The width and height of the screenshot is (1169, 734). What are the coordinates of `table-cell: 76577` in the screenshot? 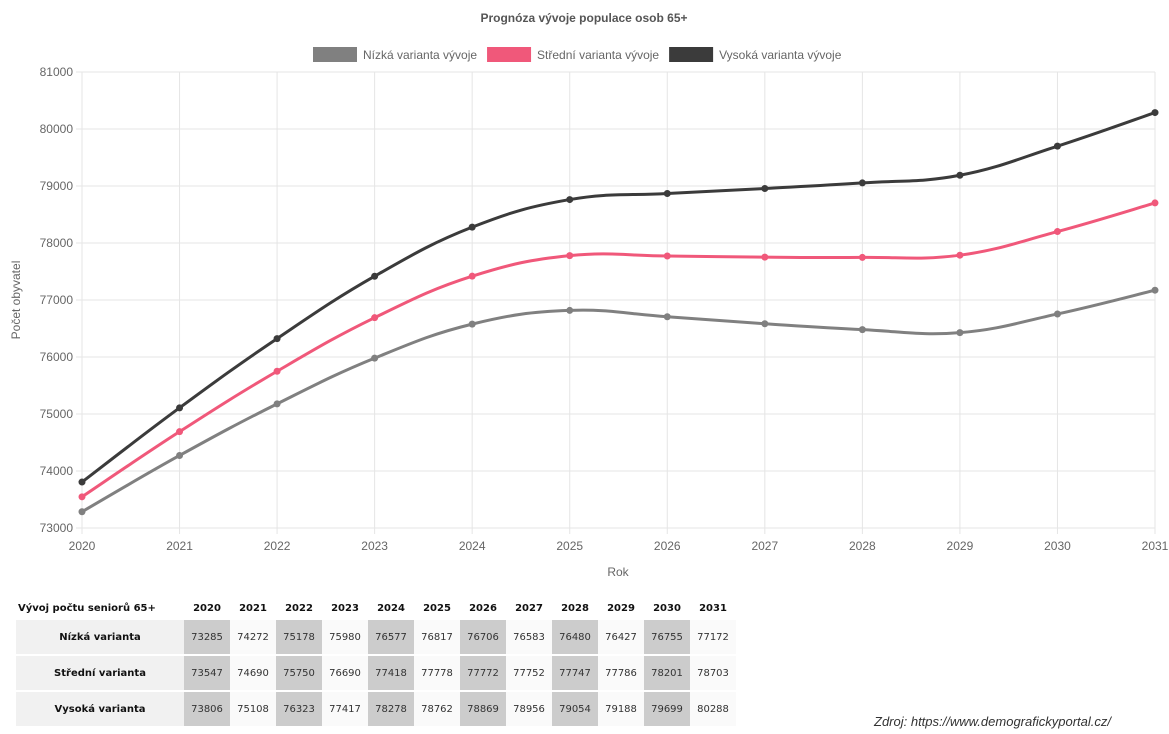 It's located at (391, 638).